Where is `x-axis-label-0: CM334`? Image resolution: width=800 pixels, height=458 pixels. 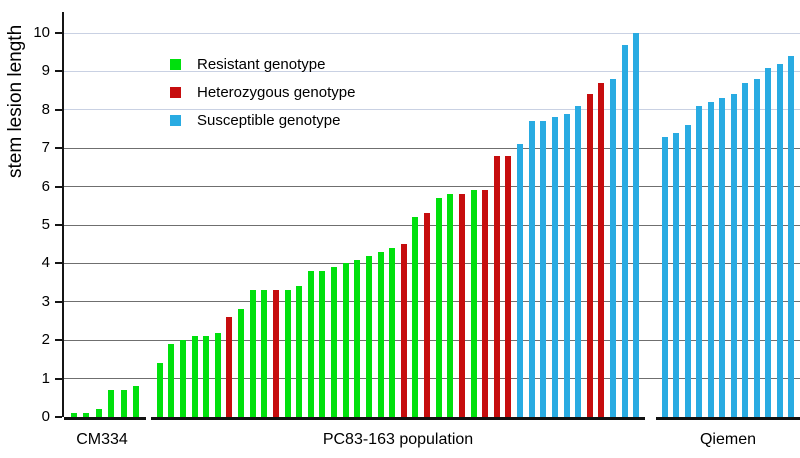 x-axis-label-0: CM334 is located at coordinates (102, 439).